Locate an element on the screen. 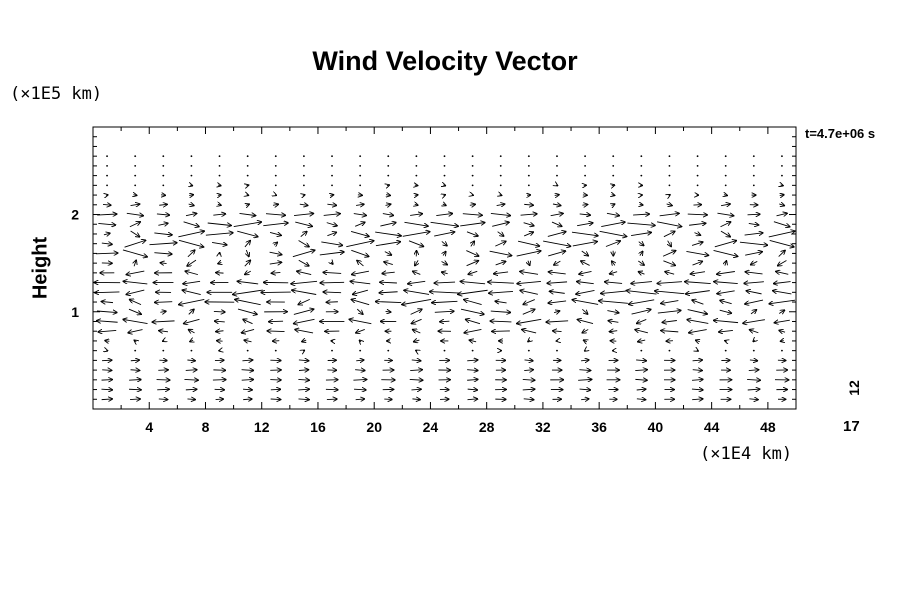  x-tick-label: 44 is located at coordinates (712, 427).